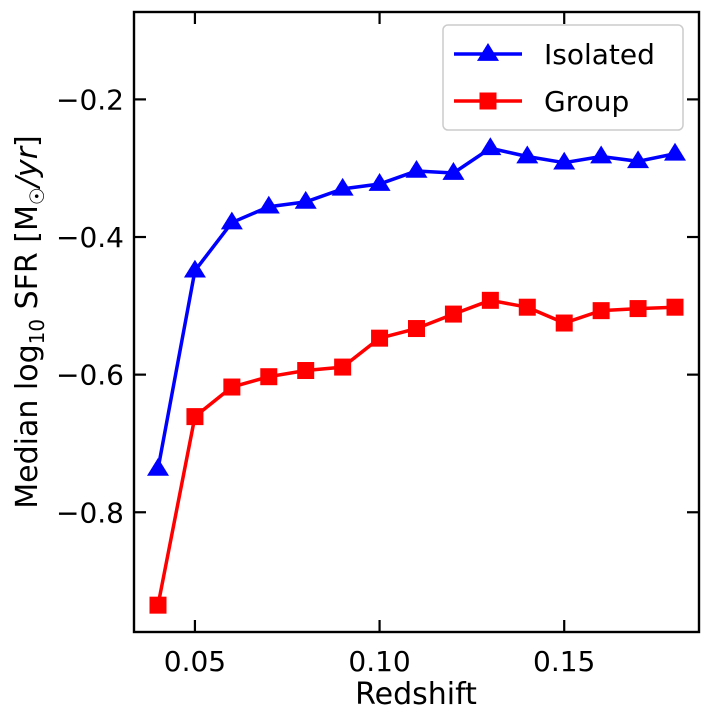 The height and width of the screenshot is (713, 711). What do you see at coordinates (90, 237) in the screenshot?
I see `y-tick-label-1: −0.4` at bounding box center [90, 237].